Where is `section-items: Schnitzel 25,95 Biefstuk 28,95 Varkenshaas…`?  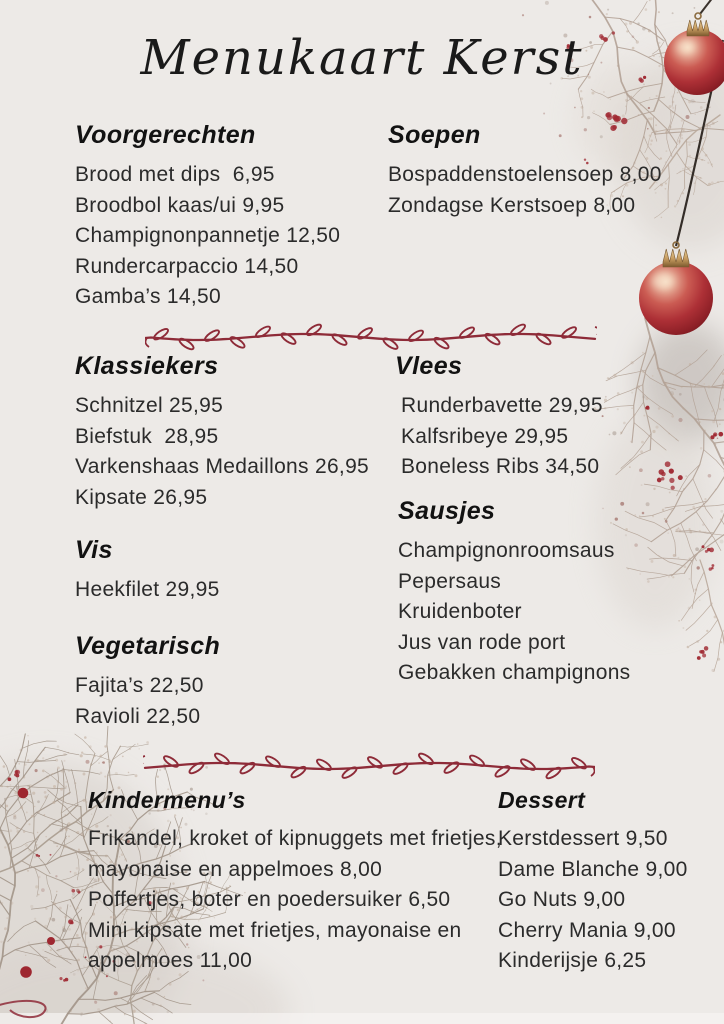
section-items: Schnitzel 25,95 Biefstuk 28,95 Varkenshaas… is located at coordinates (242, 452).